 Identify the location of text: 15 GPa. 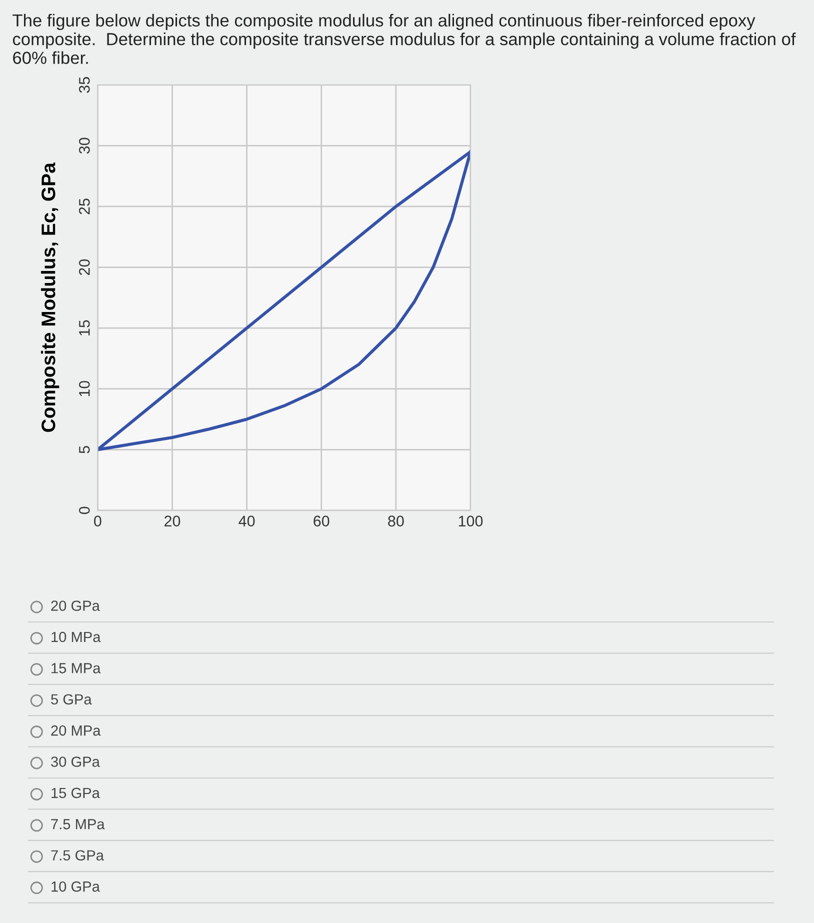
(76, 793).